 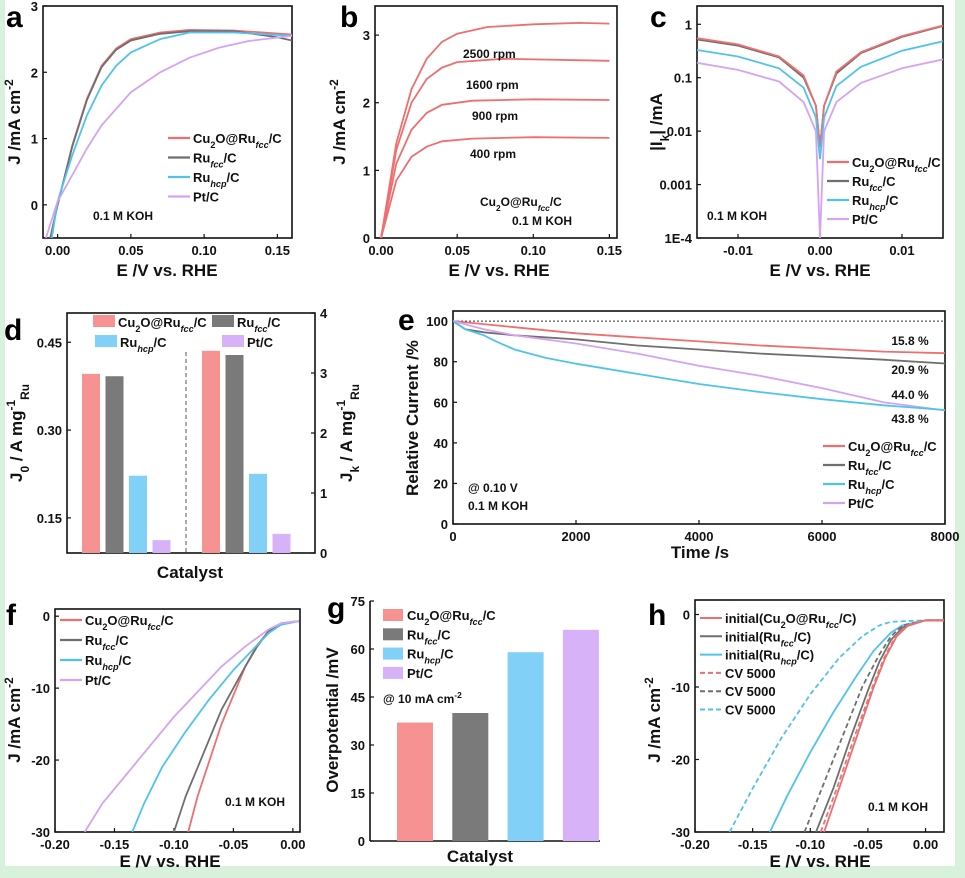 I want to click on y-tick-label: 80, so click(x=441, y=362).